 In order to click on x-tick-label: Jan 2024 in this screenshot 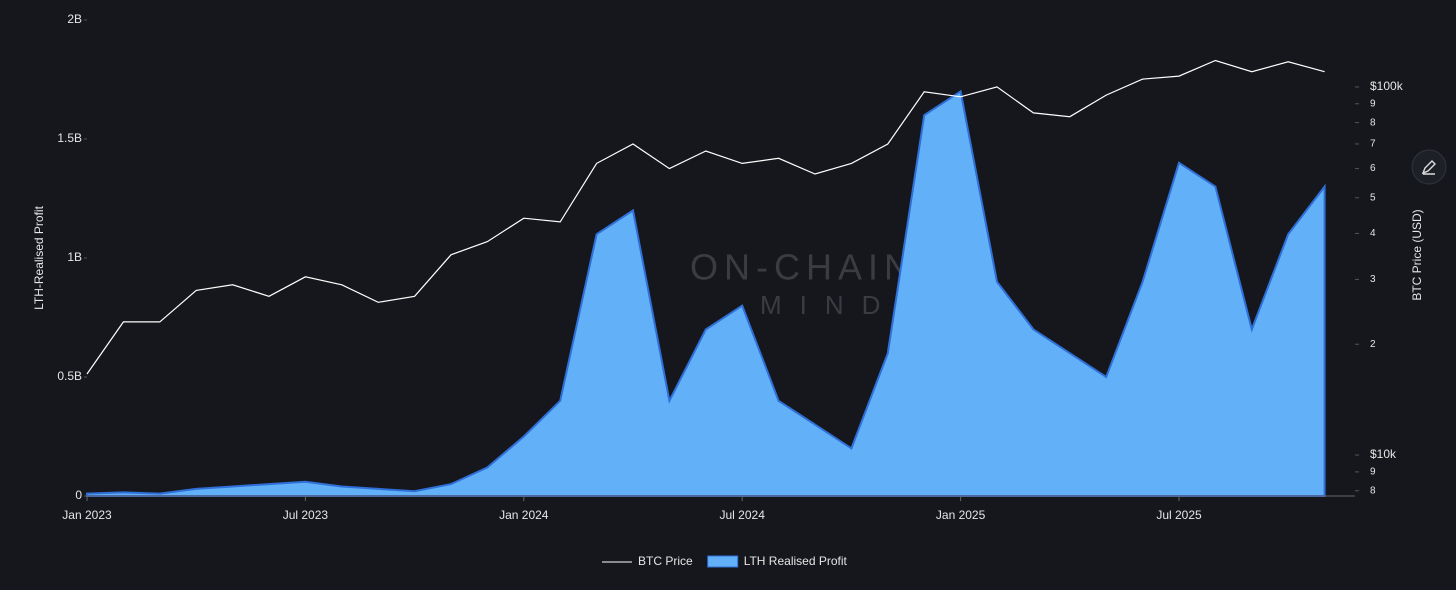, I will do `click(524, 515)`.